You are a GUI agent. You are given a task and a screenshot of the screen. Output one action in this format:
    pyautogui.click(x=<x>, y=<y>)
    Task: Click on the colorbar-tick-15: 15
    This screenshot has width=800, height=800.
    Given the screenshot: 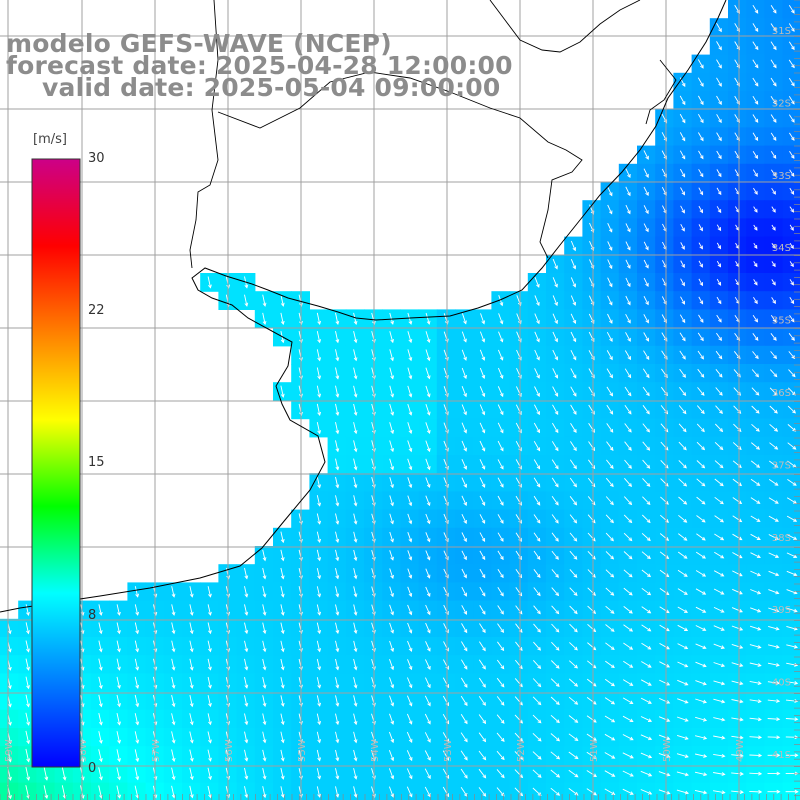 What is the action you would take?
    pyautogui.click(x=96, y=462)
    